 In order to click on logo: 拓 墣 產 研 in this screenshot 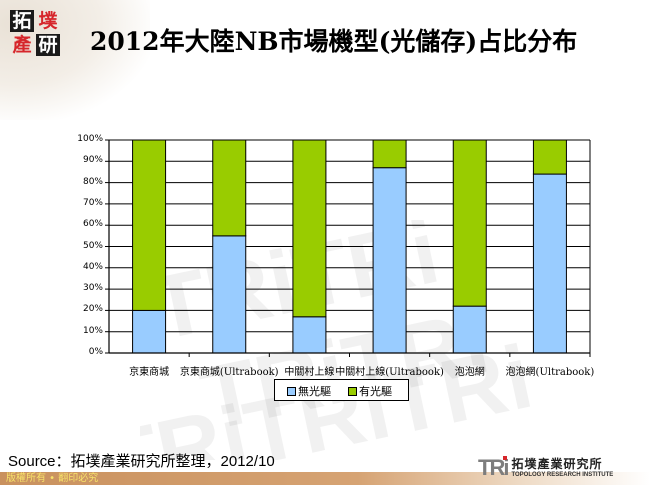, I will do `click(36, 34)`.